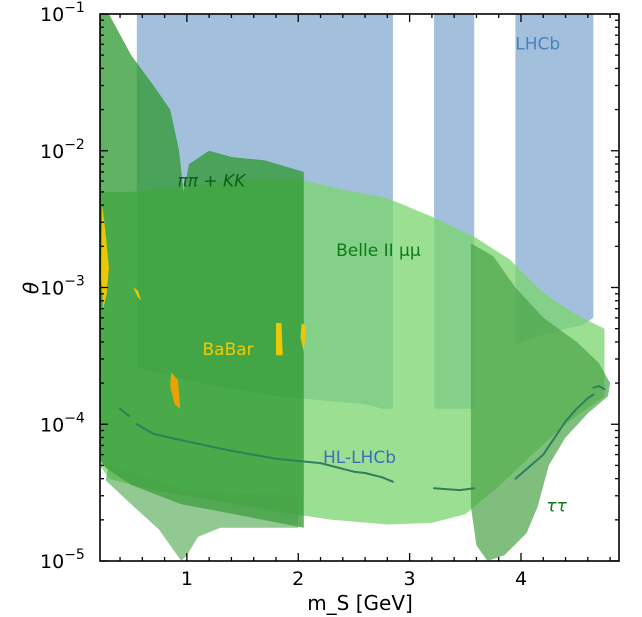 This screenshot has height=617, width=642. I want to click on label-text: ττ, so click(556, 507).